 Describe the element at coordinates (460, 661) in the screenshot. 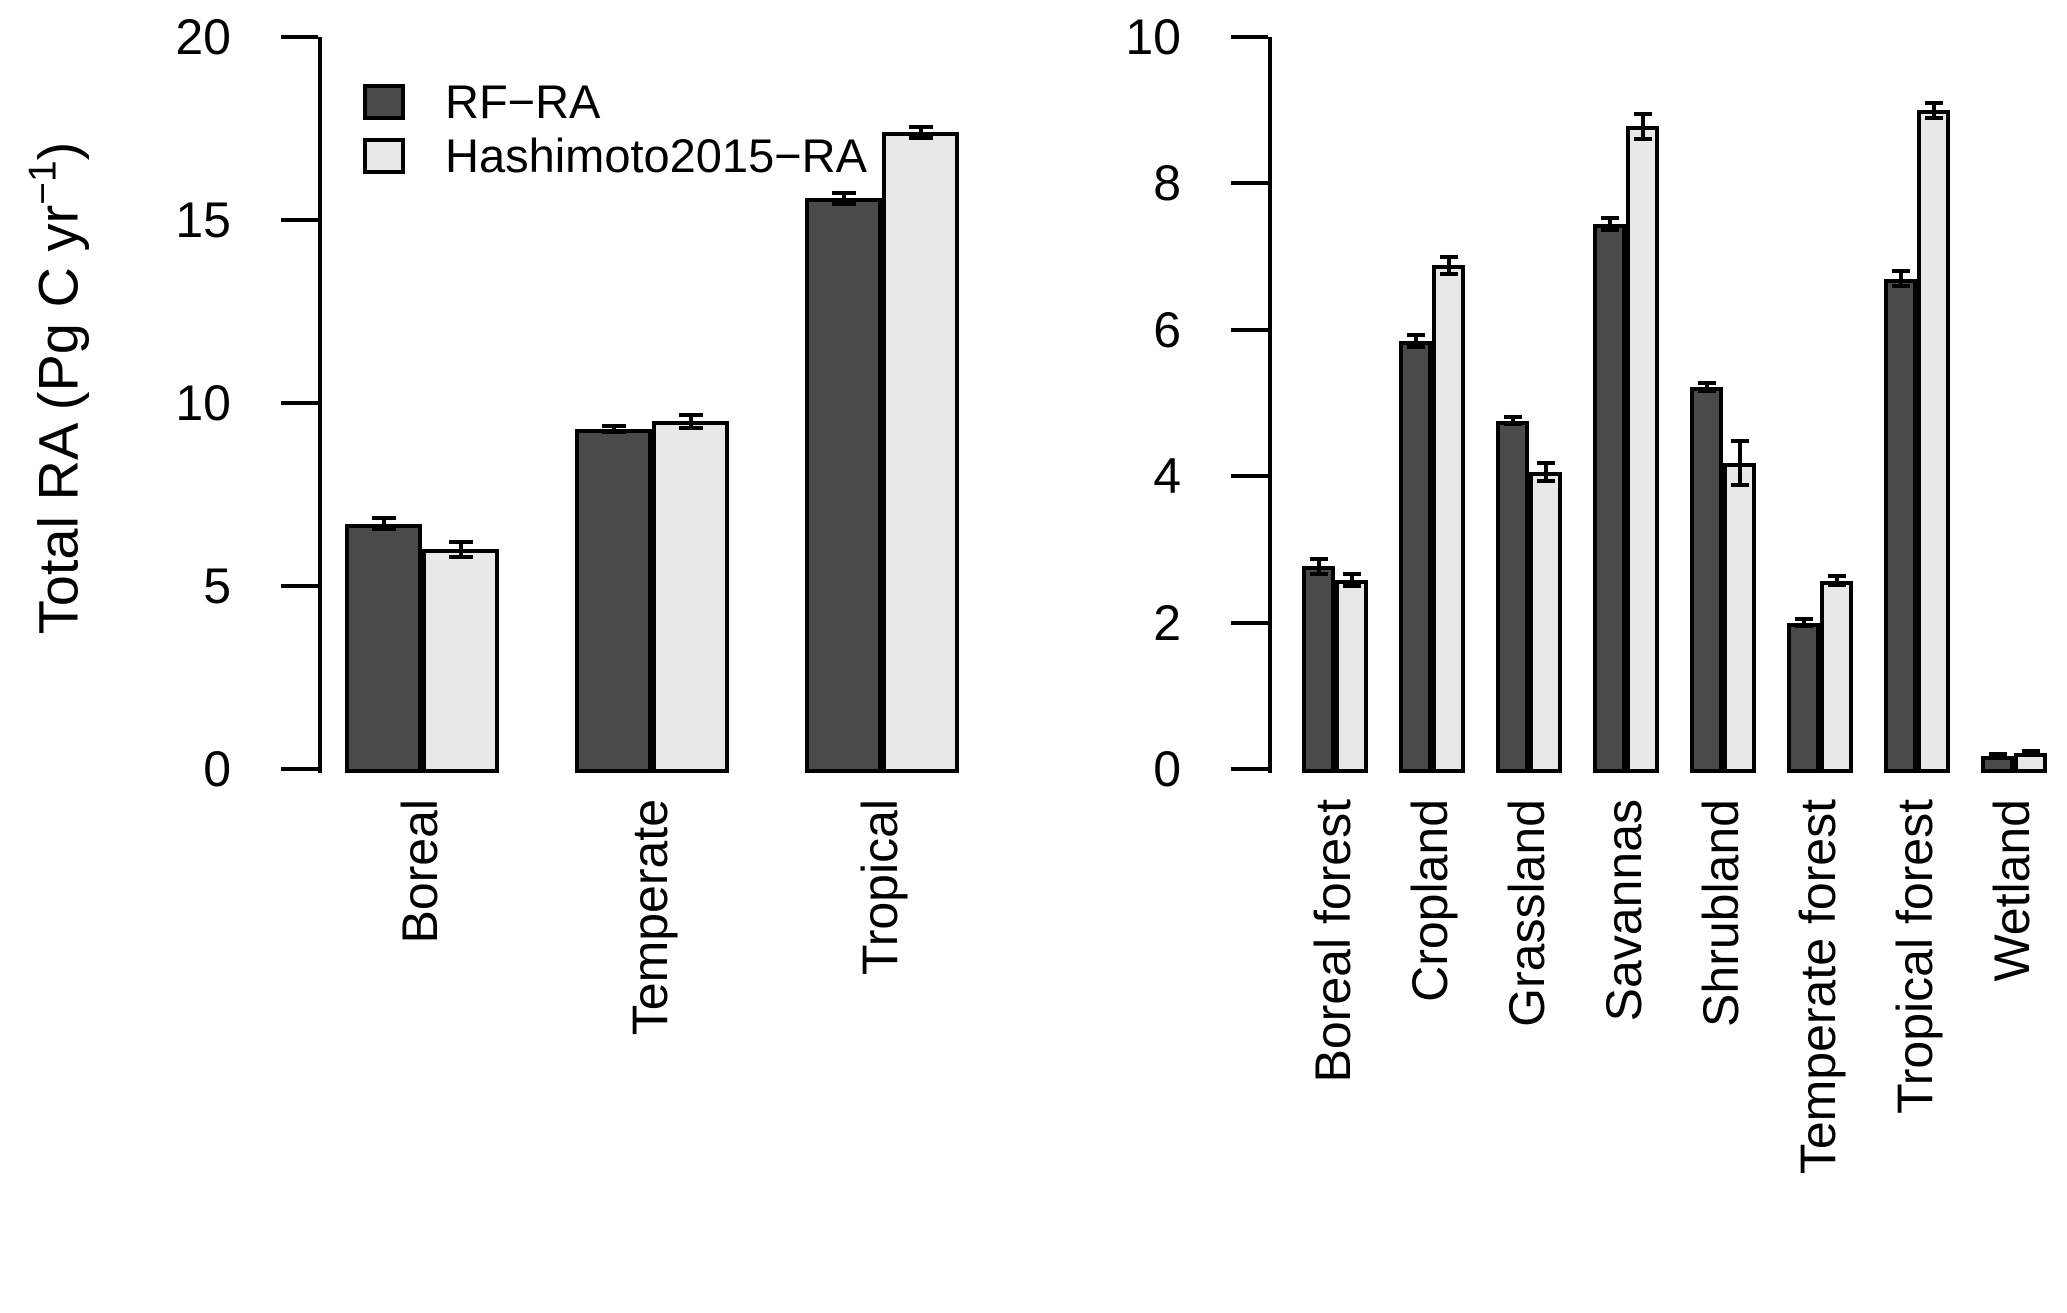

I see `bar-hashimoto2015-ra-boreal` at that location.